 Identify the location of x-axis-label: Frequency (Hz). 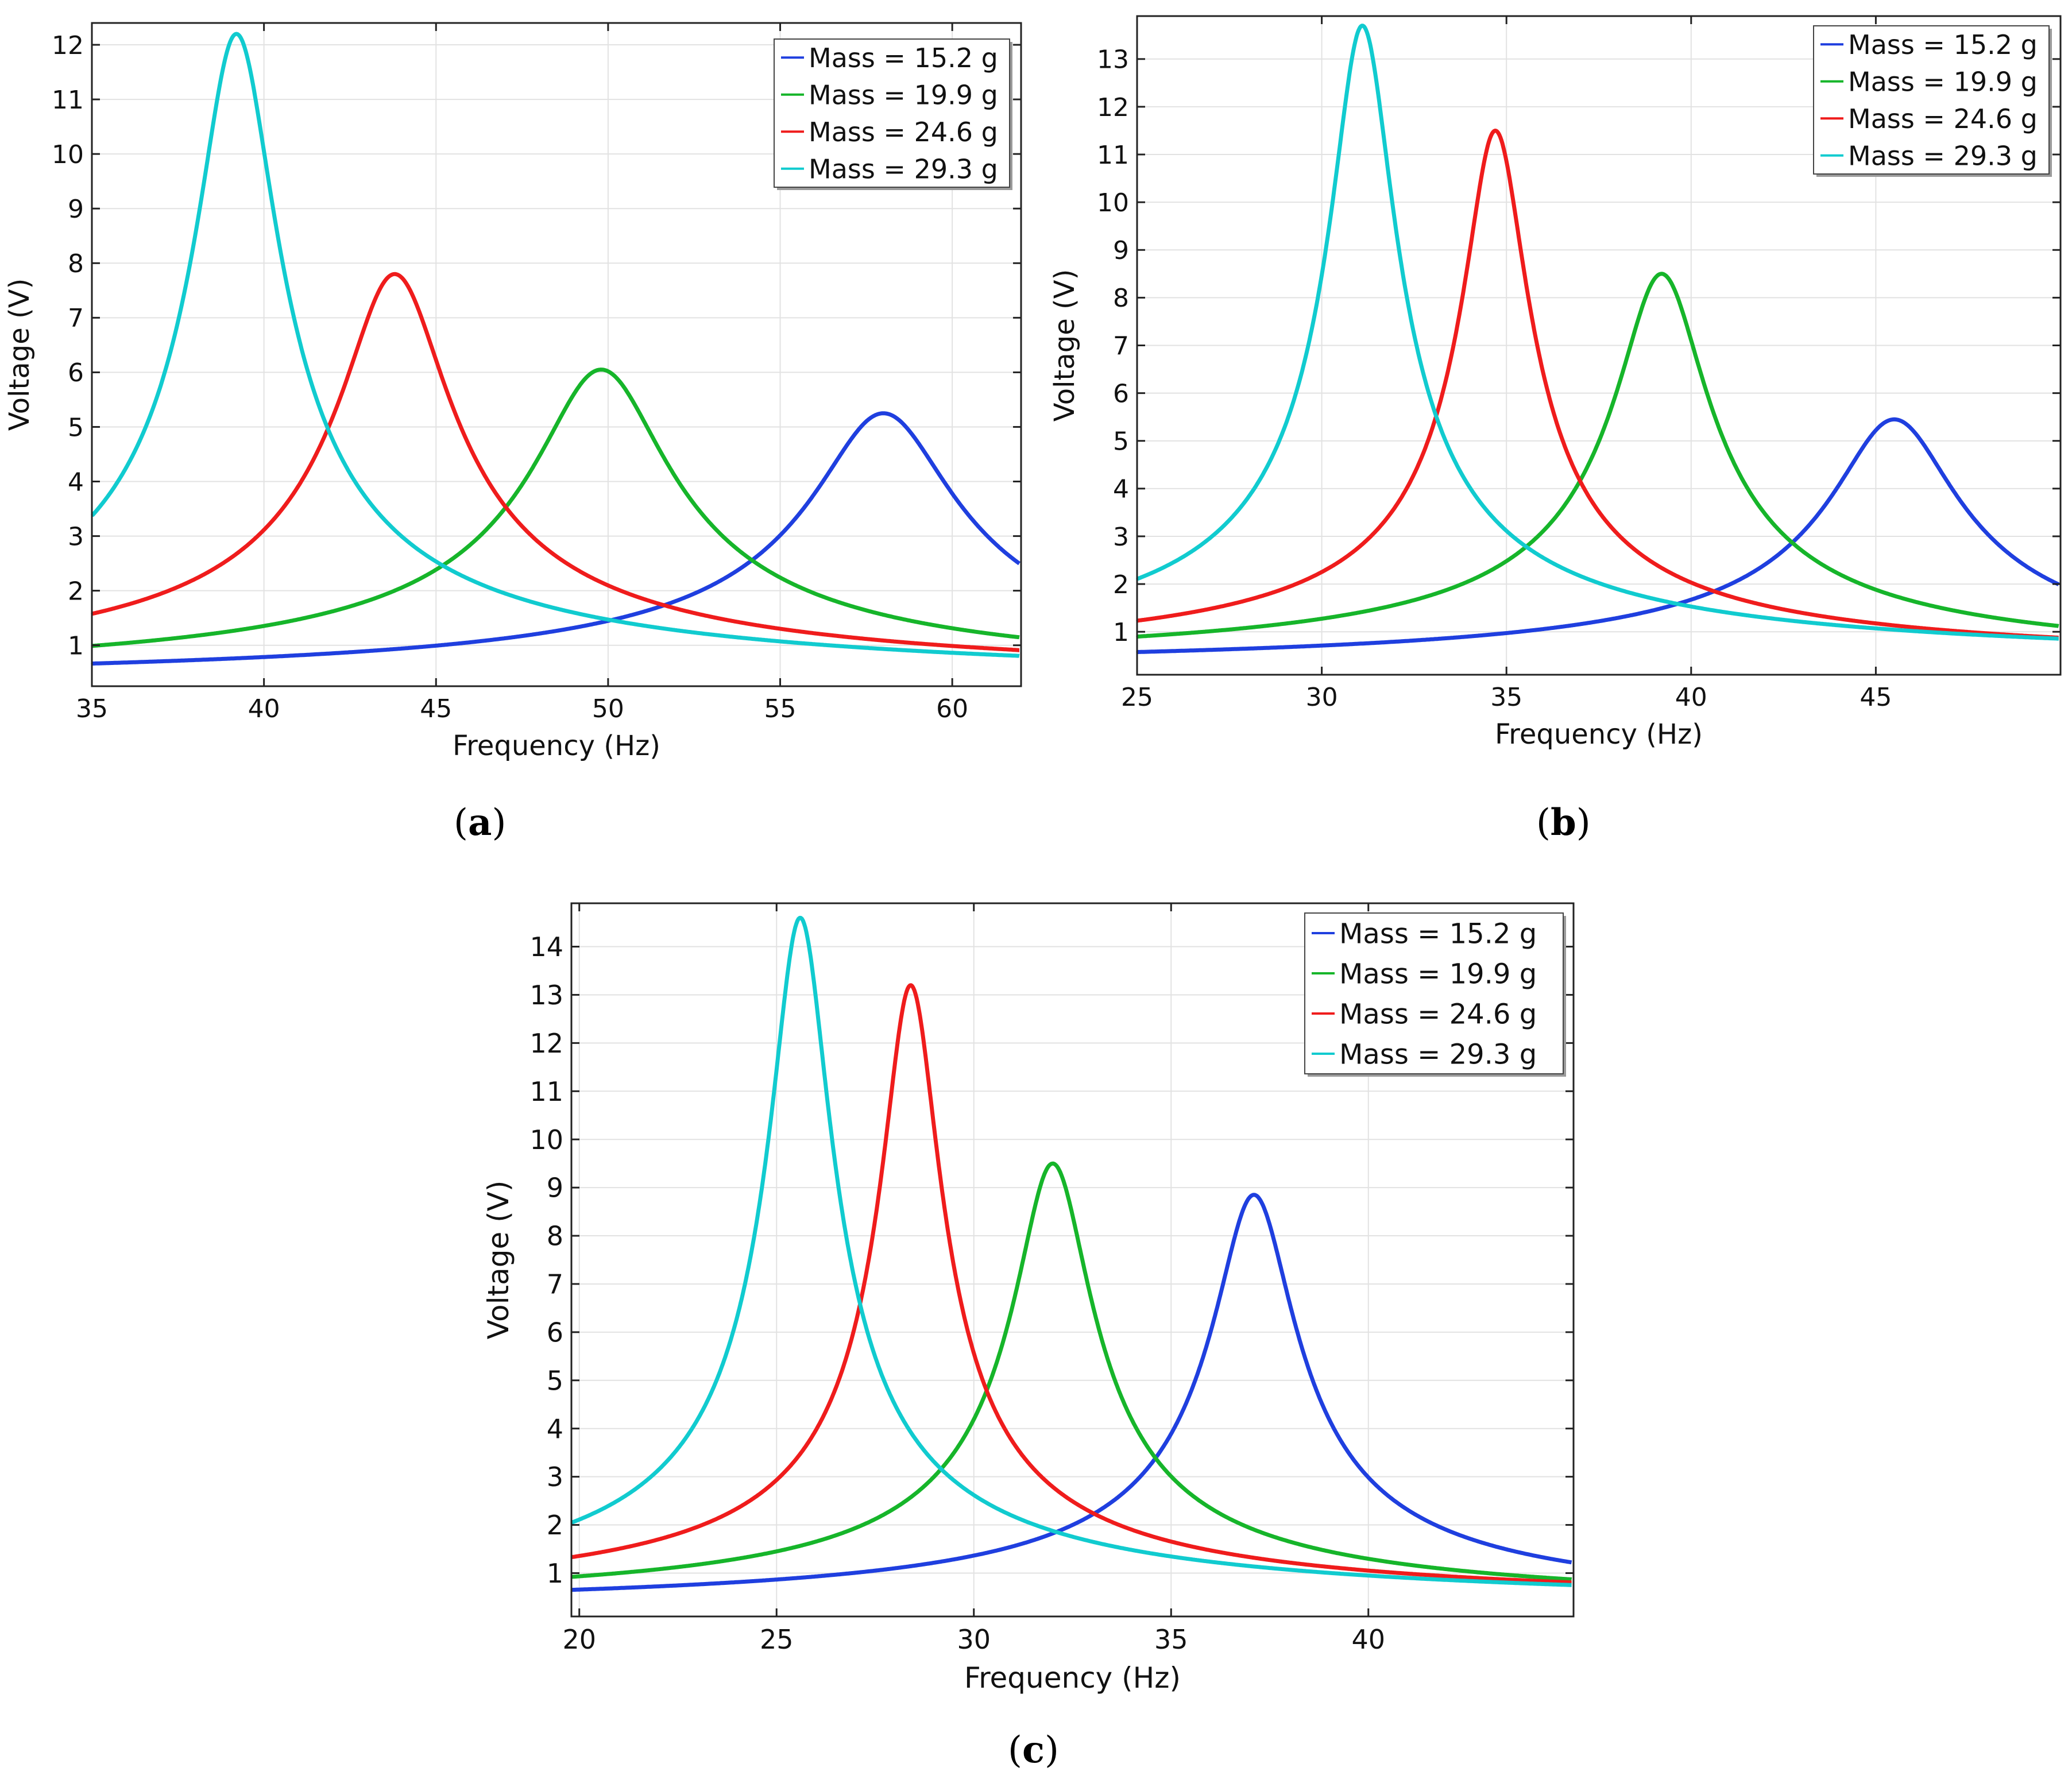
(1072, 1678).